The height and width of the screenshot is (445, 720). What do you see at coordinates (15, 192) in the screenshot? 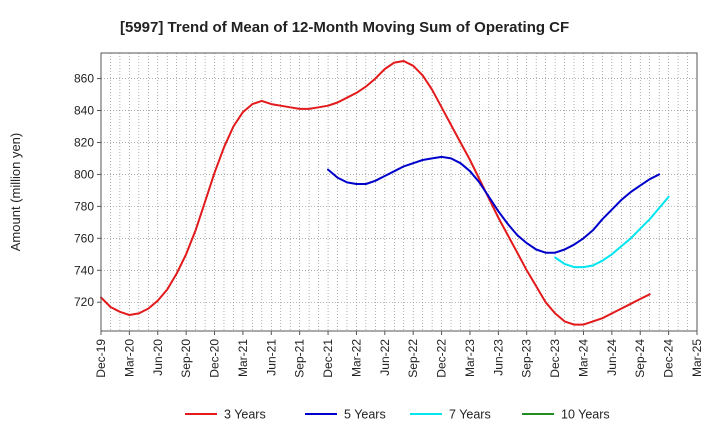
I see `y-axis-label: Amount (million yen)` at bounding box center [15, 192].